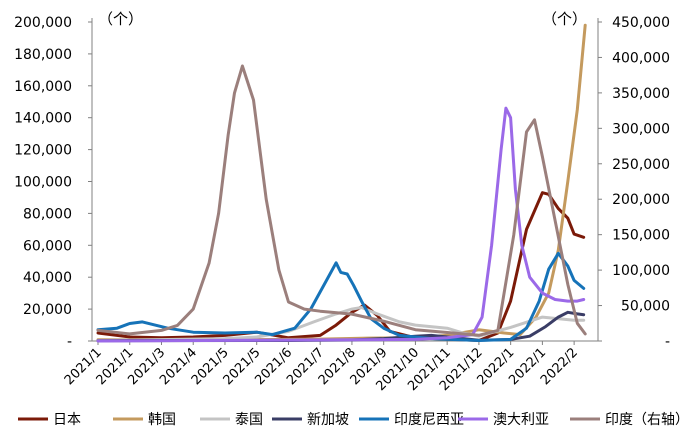  Describe the element at coordinates (43, 87) in the screenshot. I see `left-tick-label: 160,000` at that location.